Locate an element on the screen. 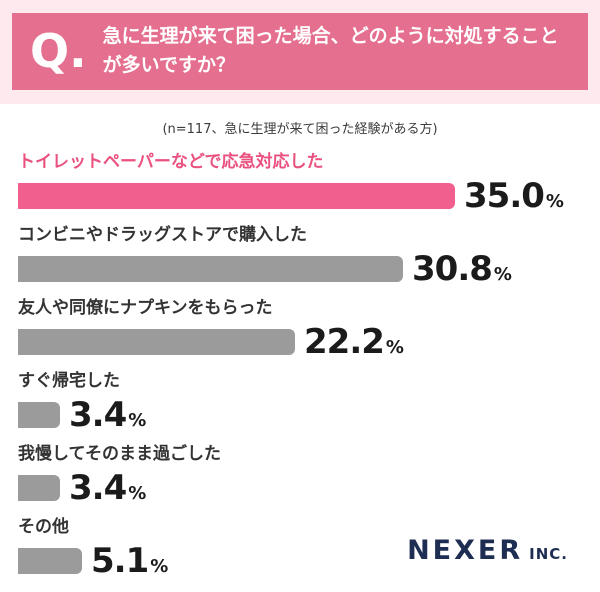 The image size is (600, 592). bar-category-label: その他 is located at coordinates (43, 527).